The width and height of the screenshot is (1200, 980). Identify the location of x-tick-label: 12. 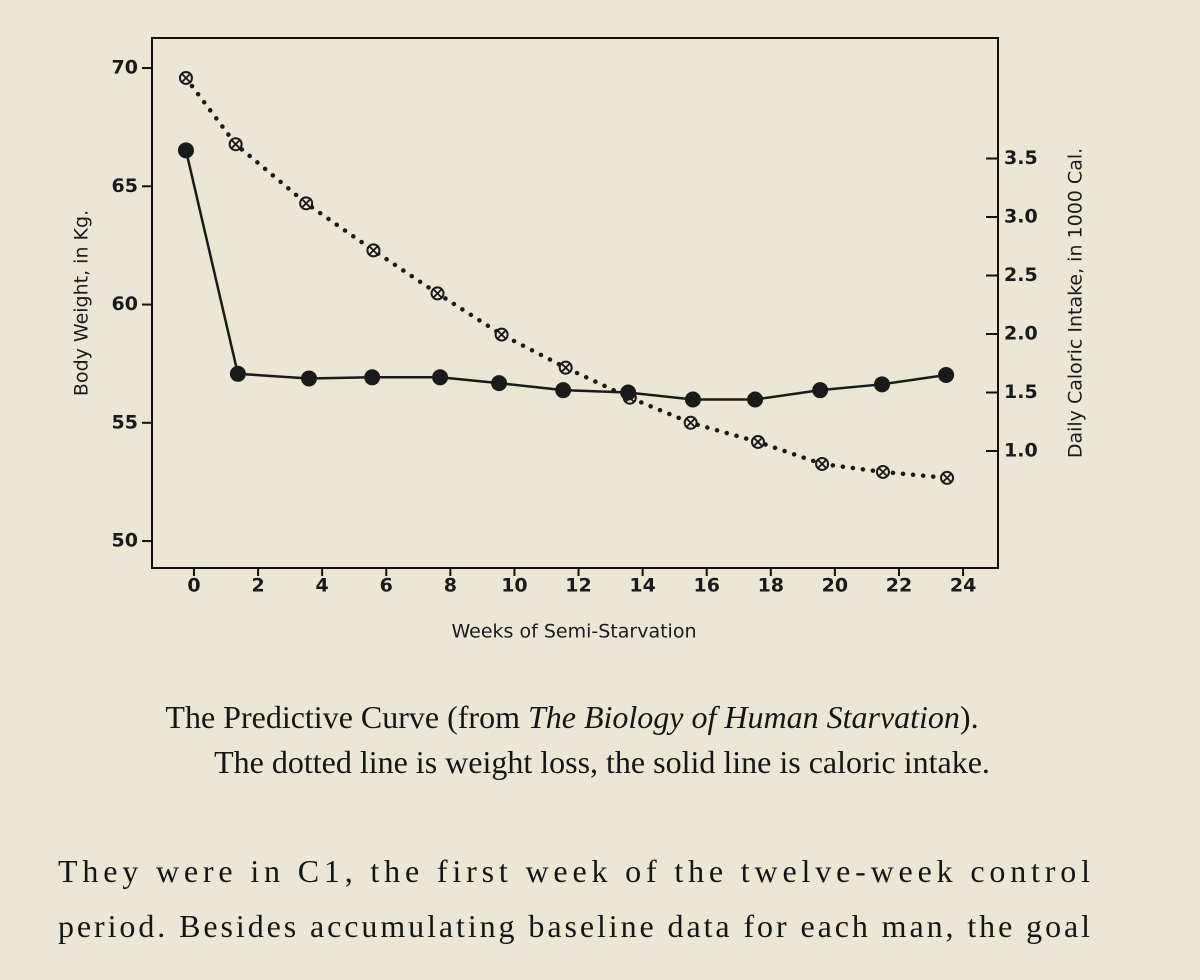
(578, 586).